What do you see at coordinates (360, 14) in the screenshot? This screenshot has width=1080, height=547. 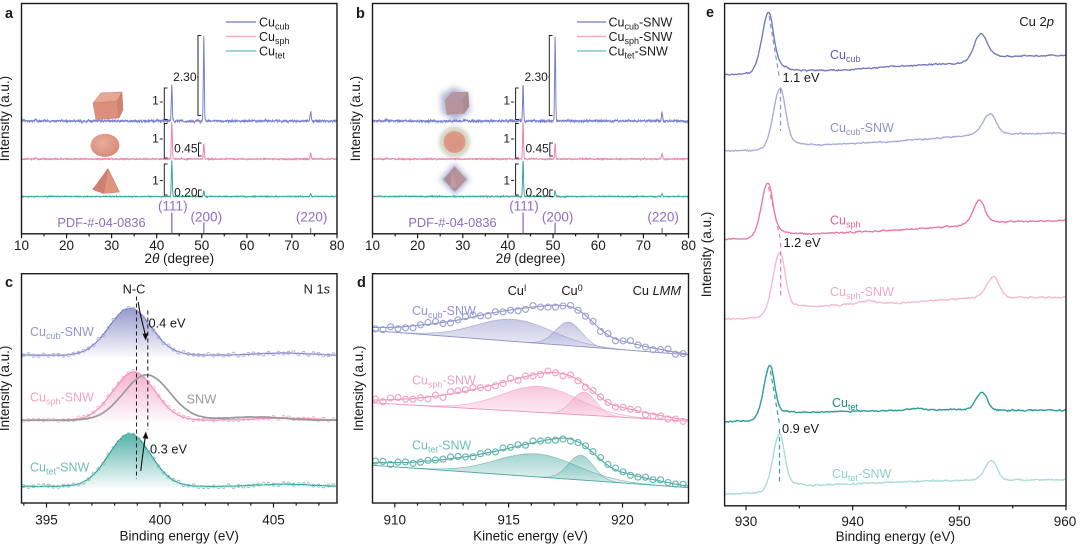 I see `svg-text: b` at bounding box center [360, 14].